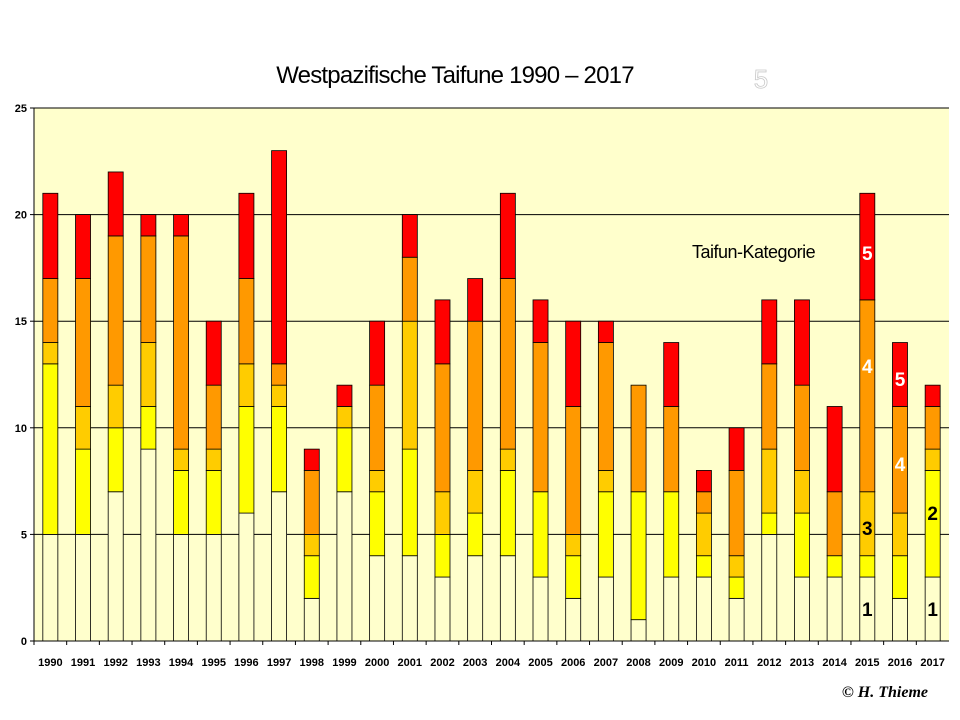 This screenshot has width=960, height=720. I want to click on category-label-3: 3, so click(867, 529).